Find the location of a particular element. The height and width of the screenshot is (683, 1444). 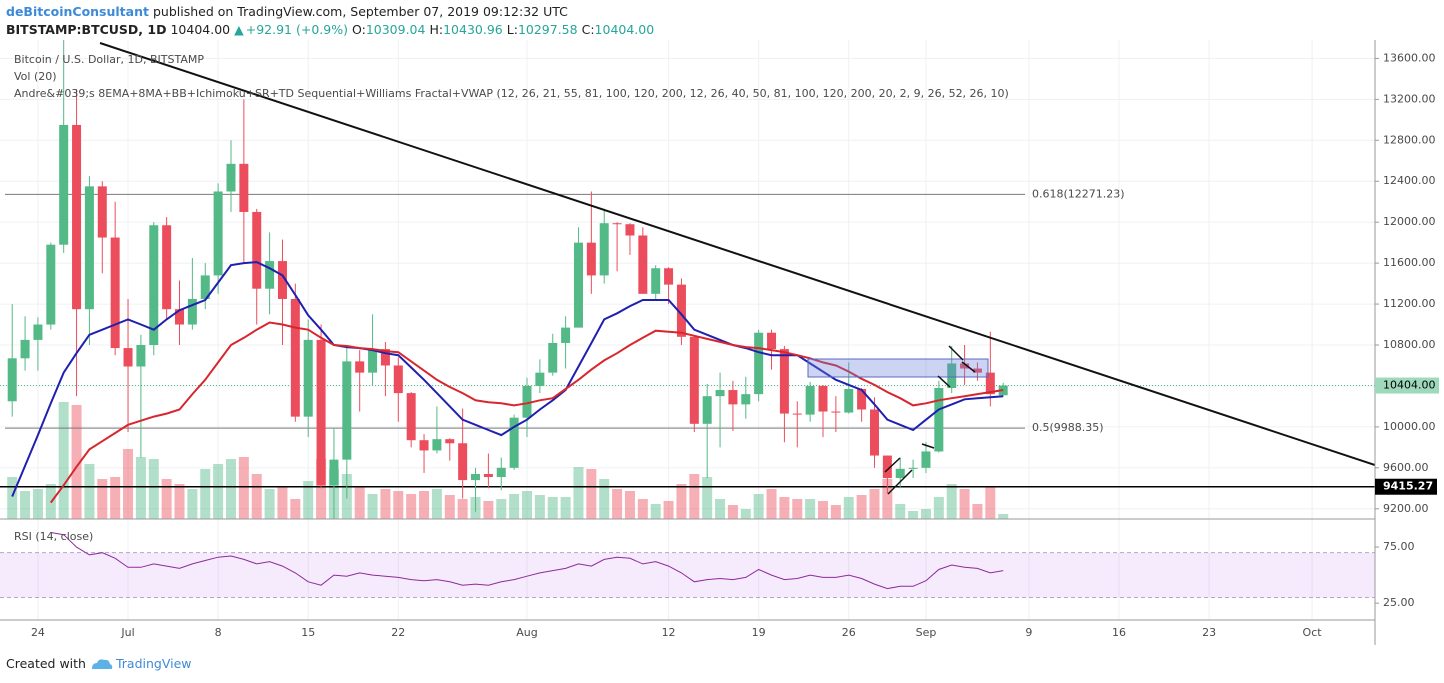

author: deBitcoinConsultant is located at coordinates (77, 11).